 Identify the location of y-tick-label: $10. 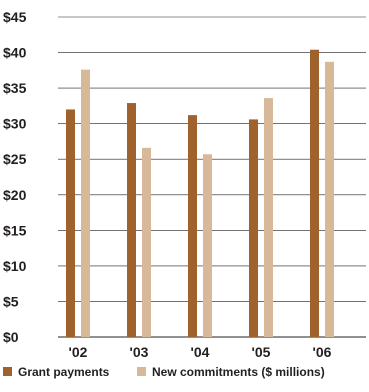
(15, 266).